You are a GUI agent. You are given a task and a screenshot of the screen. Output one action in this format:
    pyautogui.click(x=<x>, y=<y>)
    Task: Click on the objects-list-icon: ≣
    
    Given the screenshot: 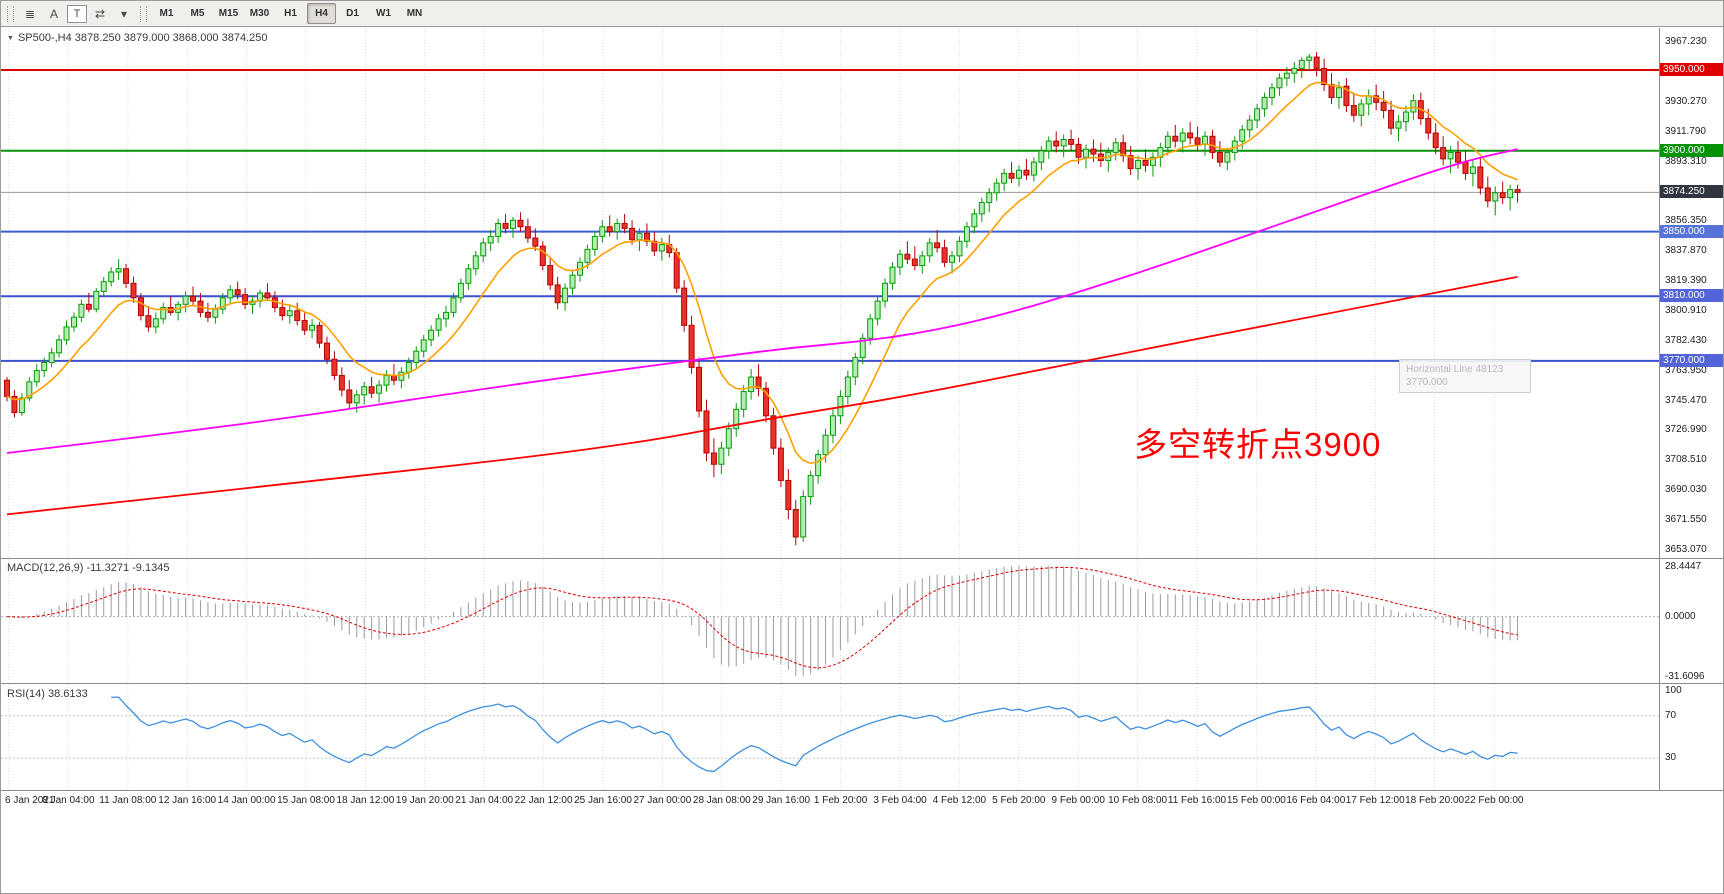 What is the action you would take?
    pyautogui.click(x=30, y=13)
    